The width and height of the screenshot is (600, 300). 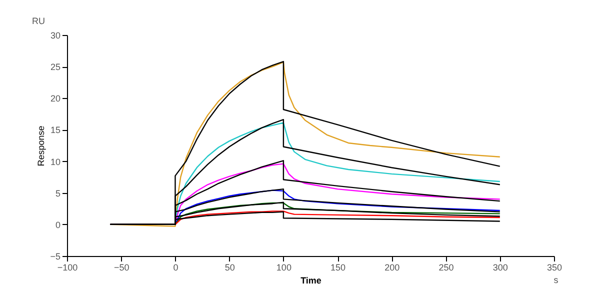 I want to click on x-tick-label: 50, so click(x=229, y=267).